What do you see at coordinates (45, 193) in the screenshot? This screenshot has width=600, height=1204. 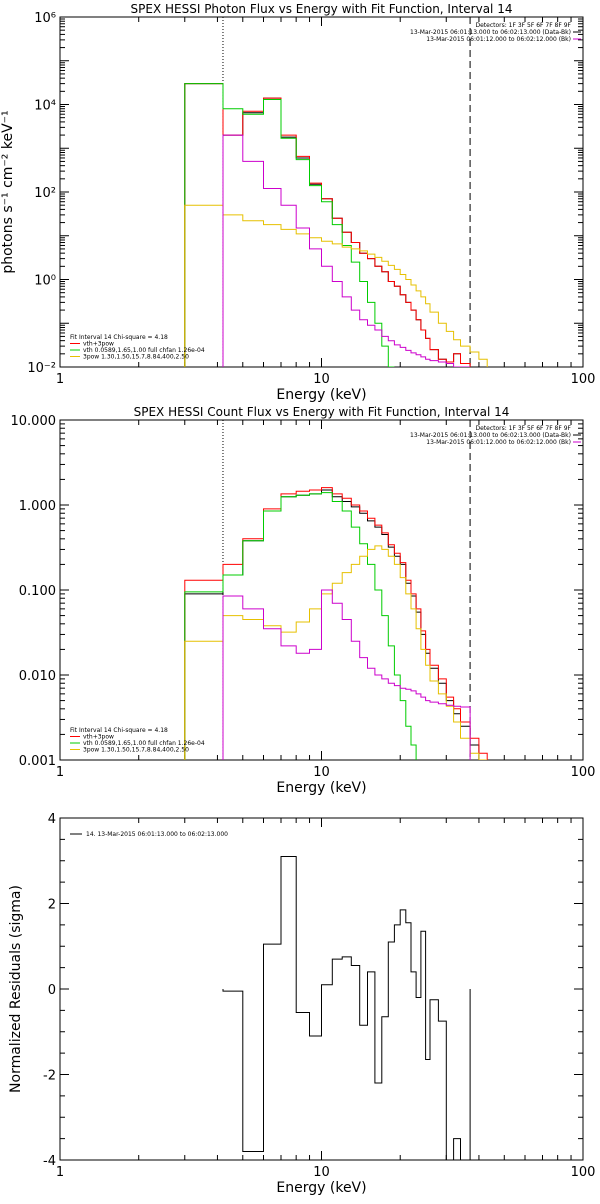 I see `y-tick-label: 10²` at bounding box center [45, 193].